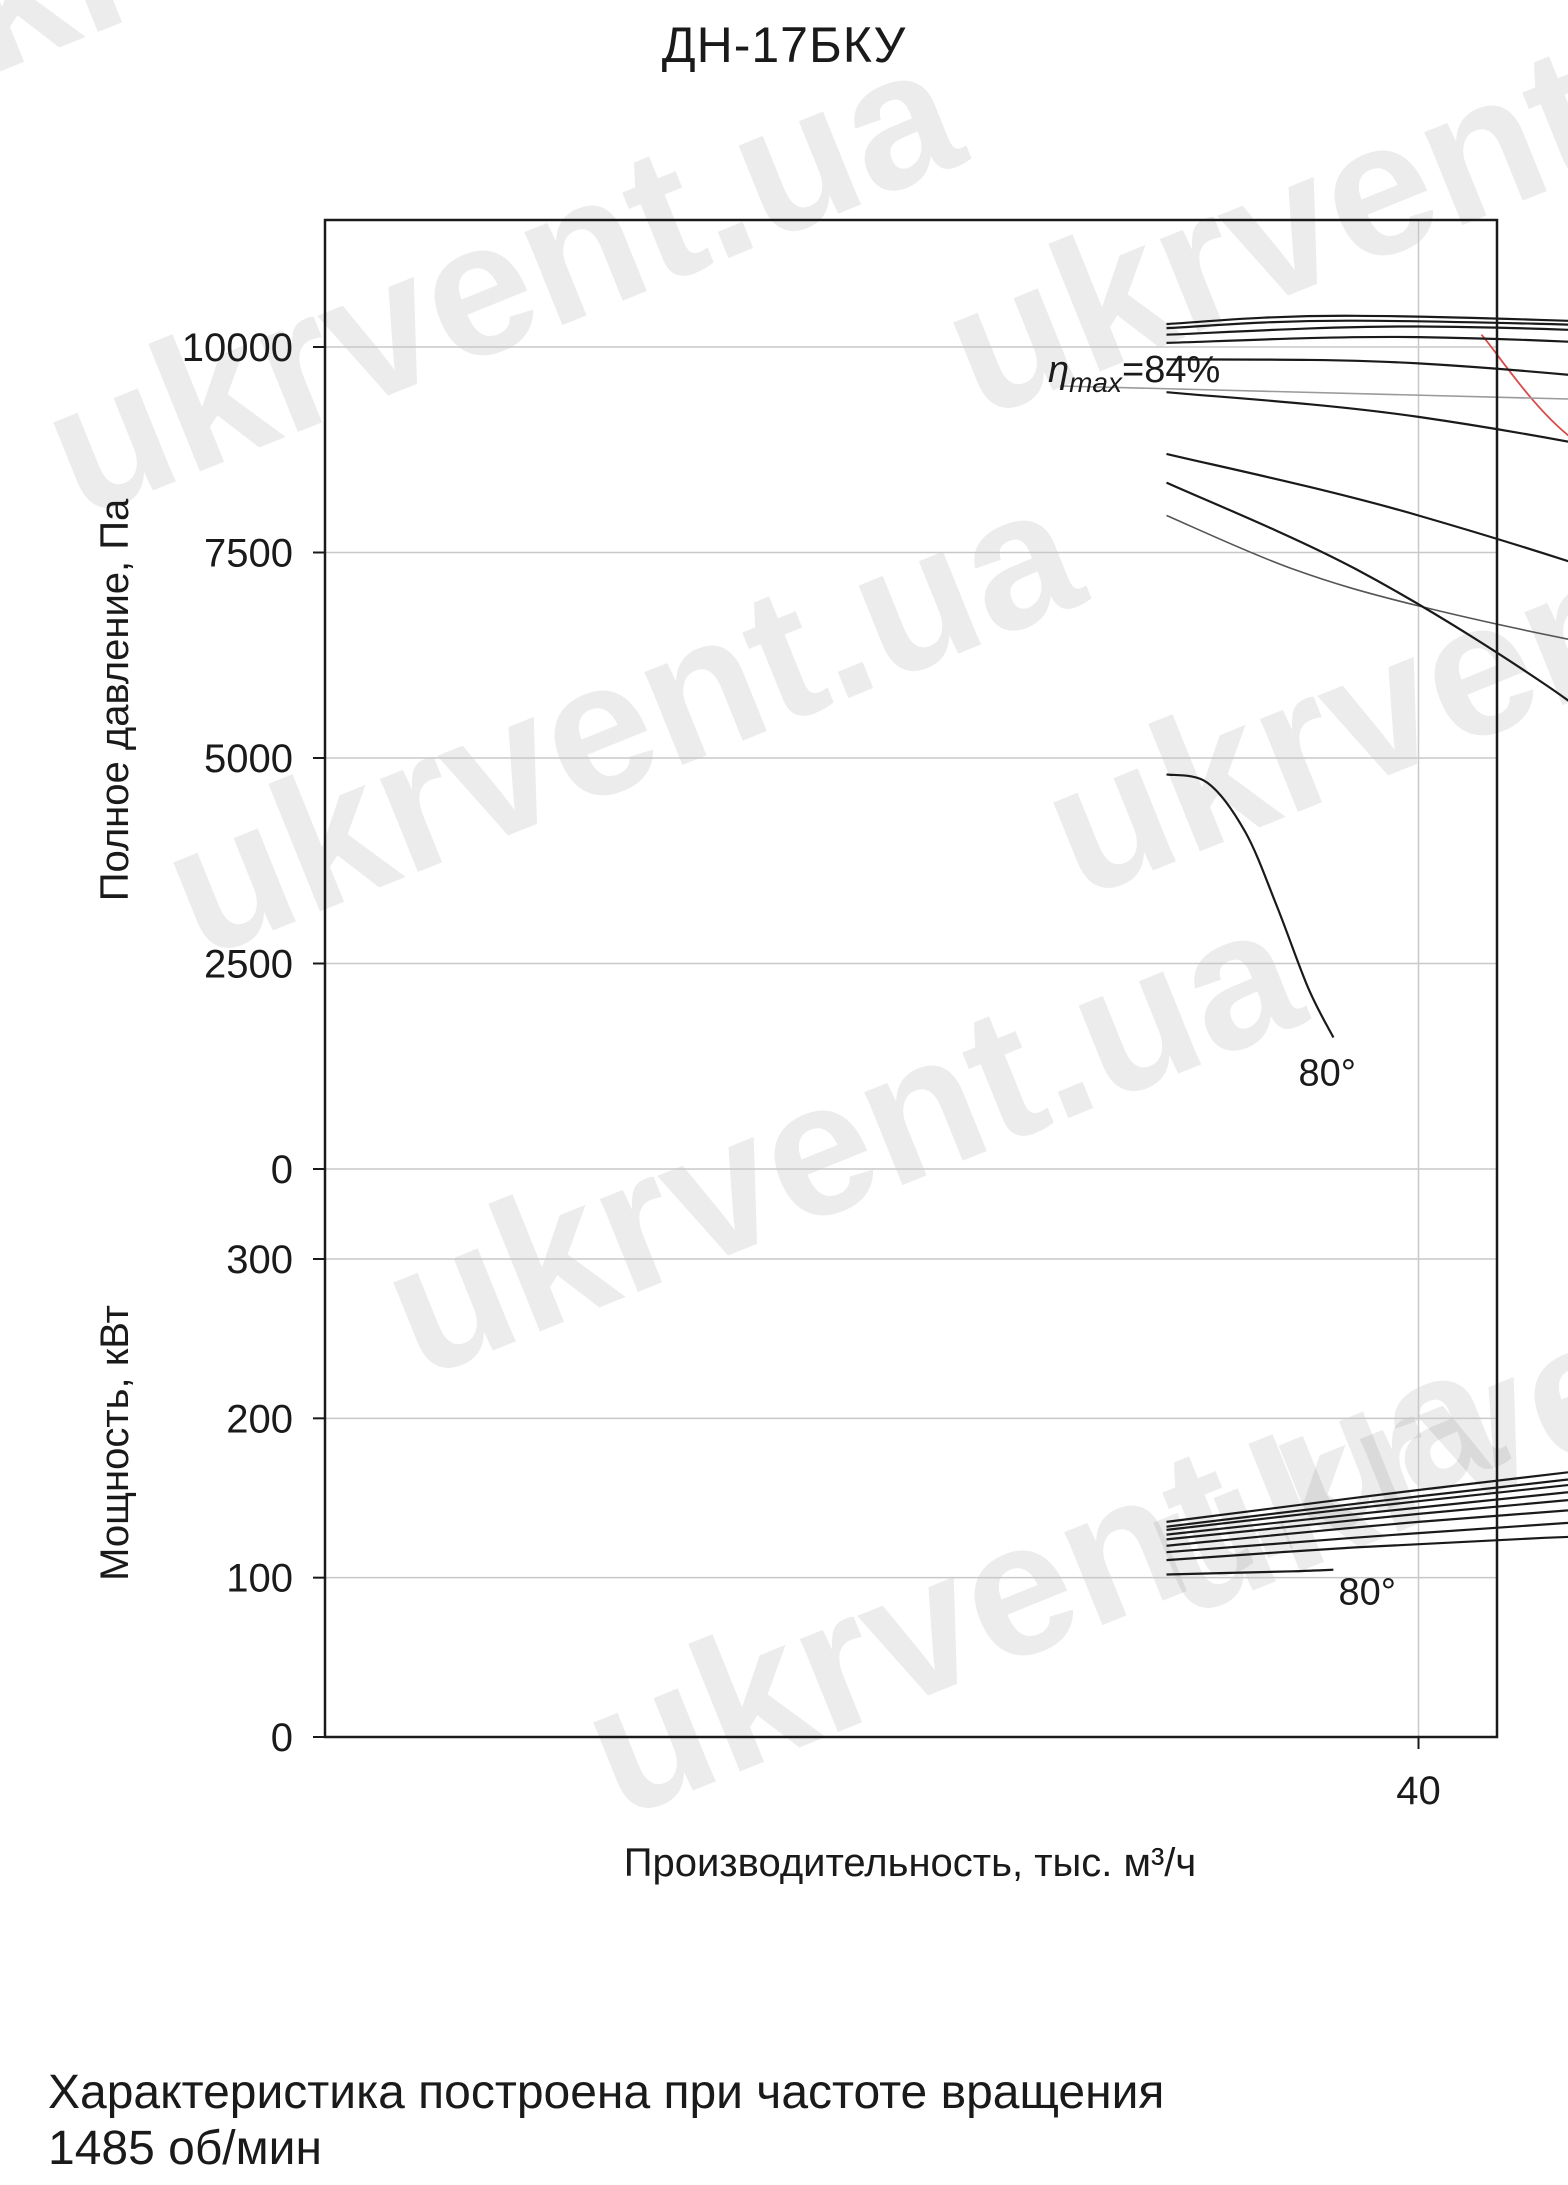 This screenshot has height=2185, width=1568. Describe the element at coordinates (282, 1738) in the screenshot. I see `power-tick-label: 0` at that location.